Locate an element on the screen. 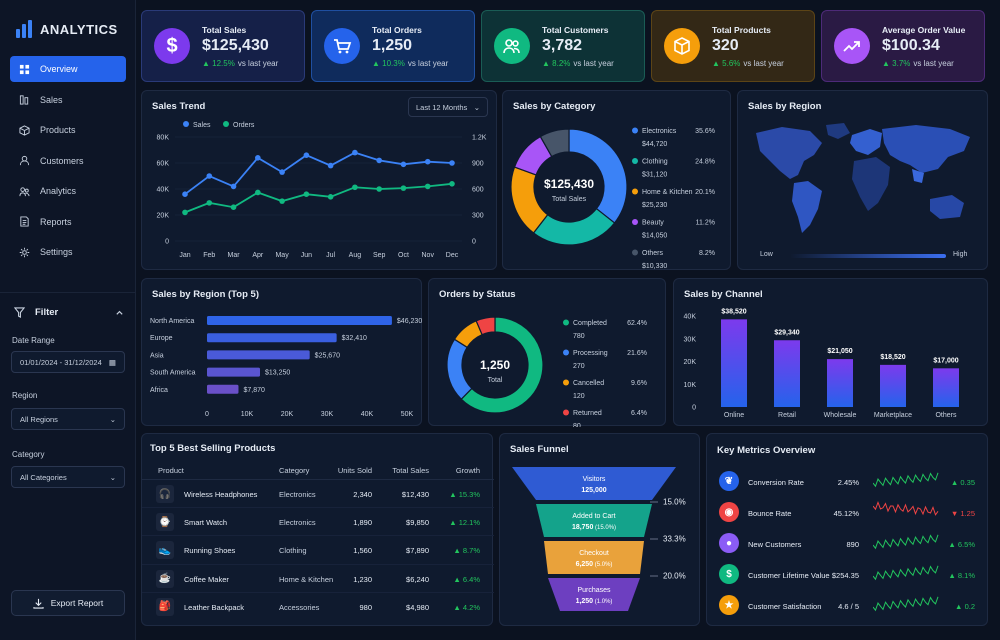 The image size is (1000, 640). app-logo: ANALYTICS is located at coordinates (67, 29).